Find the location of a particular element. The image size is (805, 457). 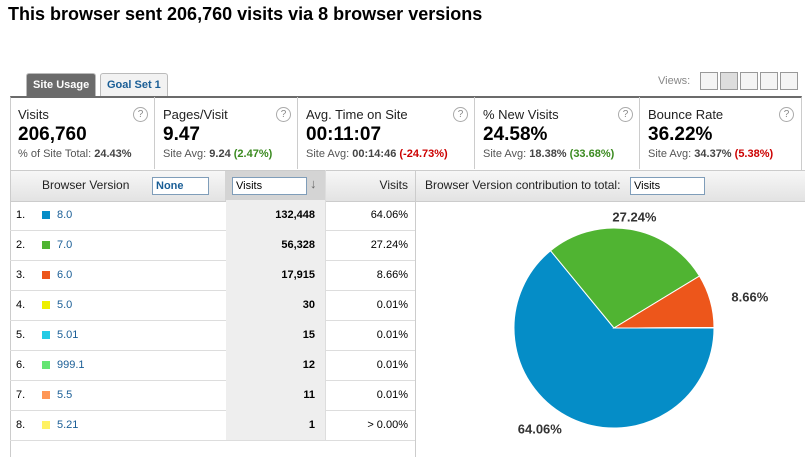

row-index: 1. is located at coordinates (21, 215).